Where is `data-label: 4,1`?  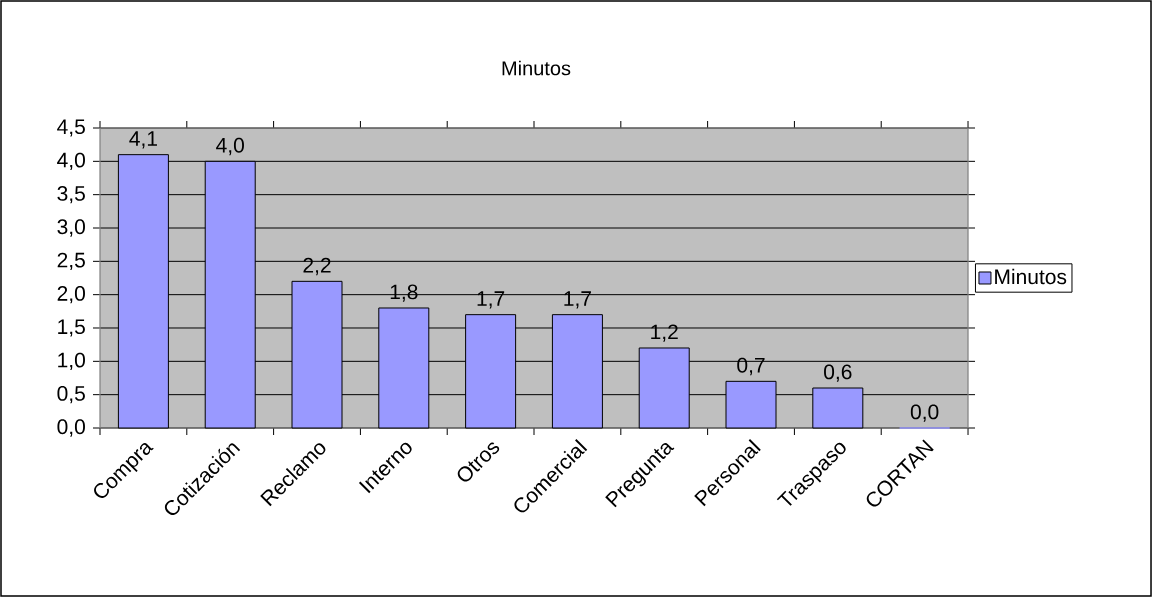 data-label: 4,1 is located at coordinates (143, 140).